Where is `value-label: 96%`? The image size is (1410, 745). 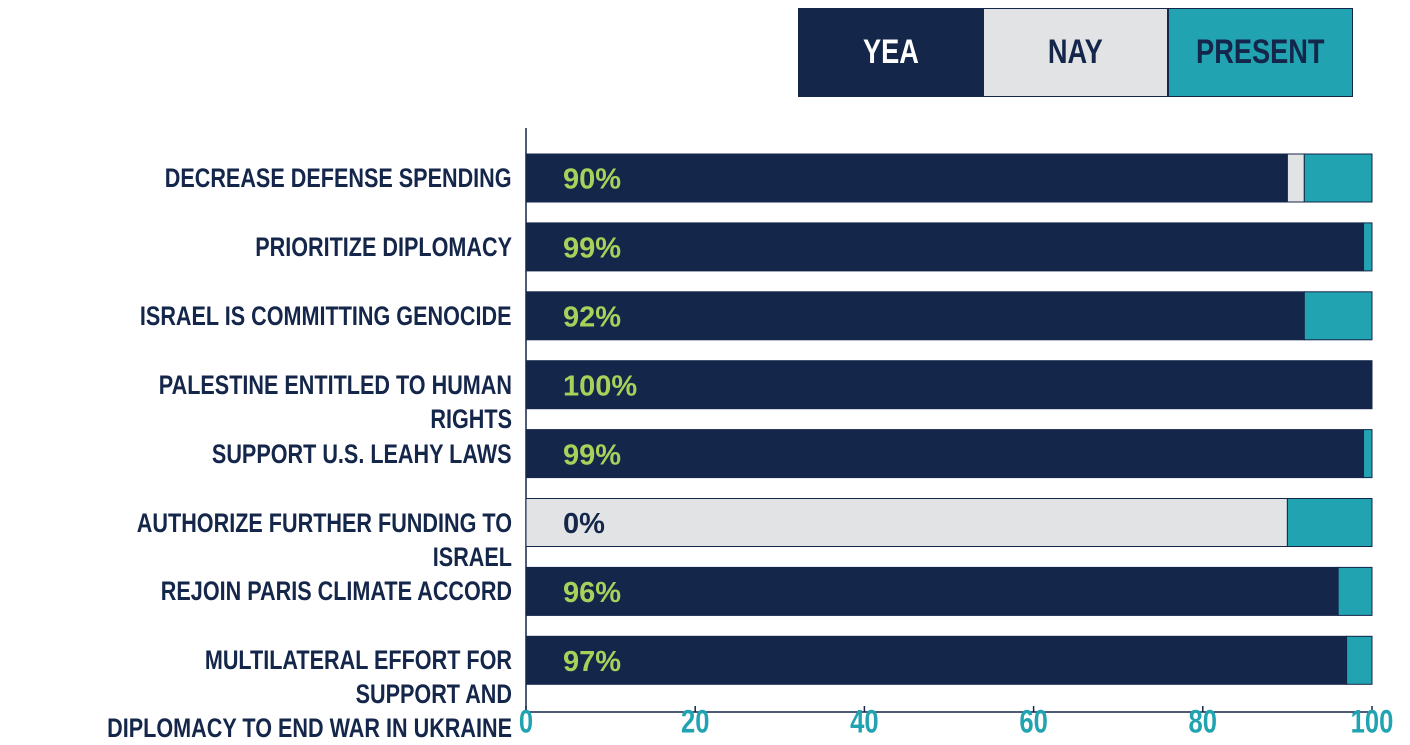
value-label: 96% is located at coordinates (592, 593).